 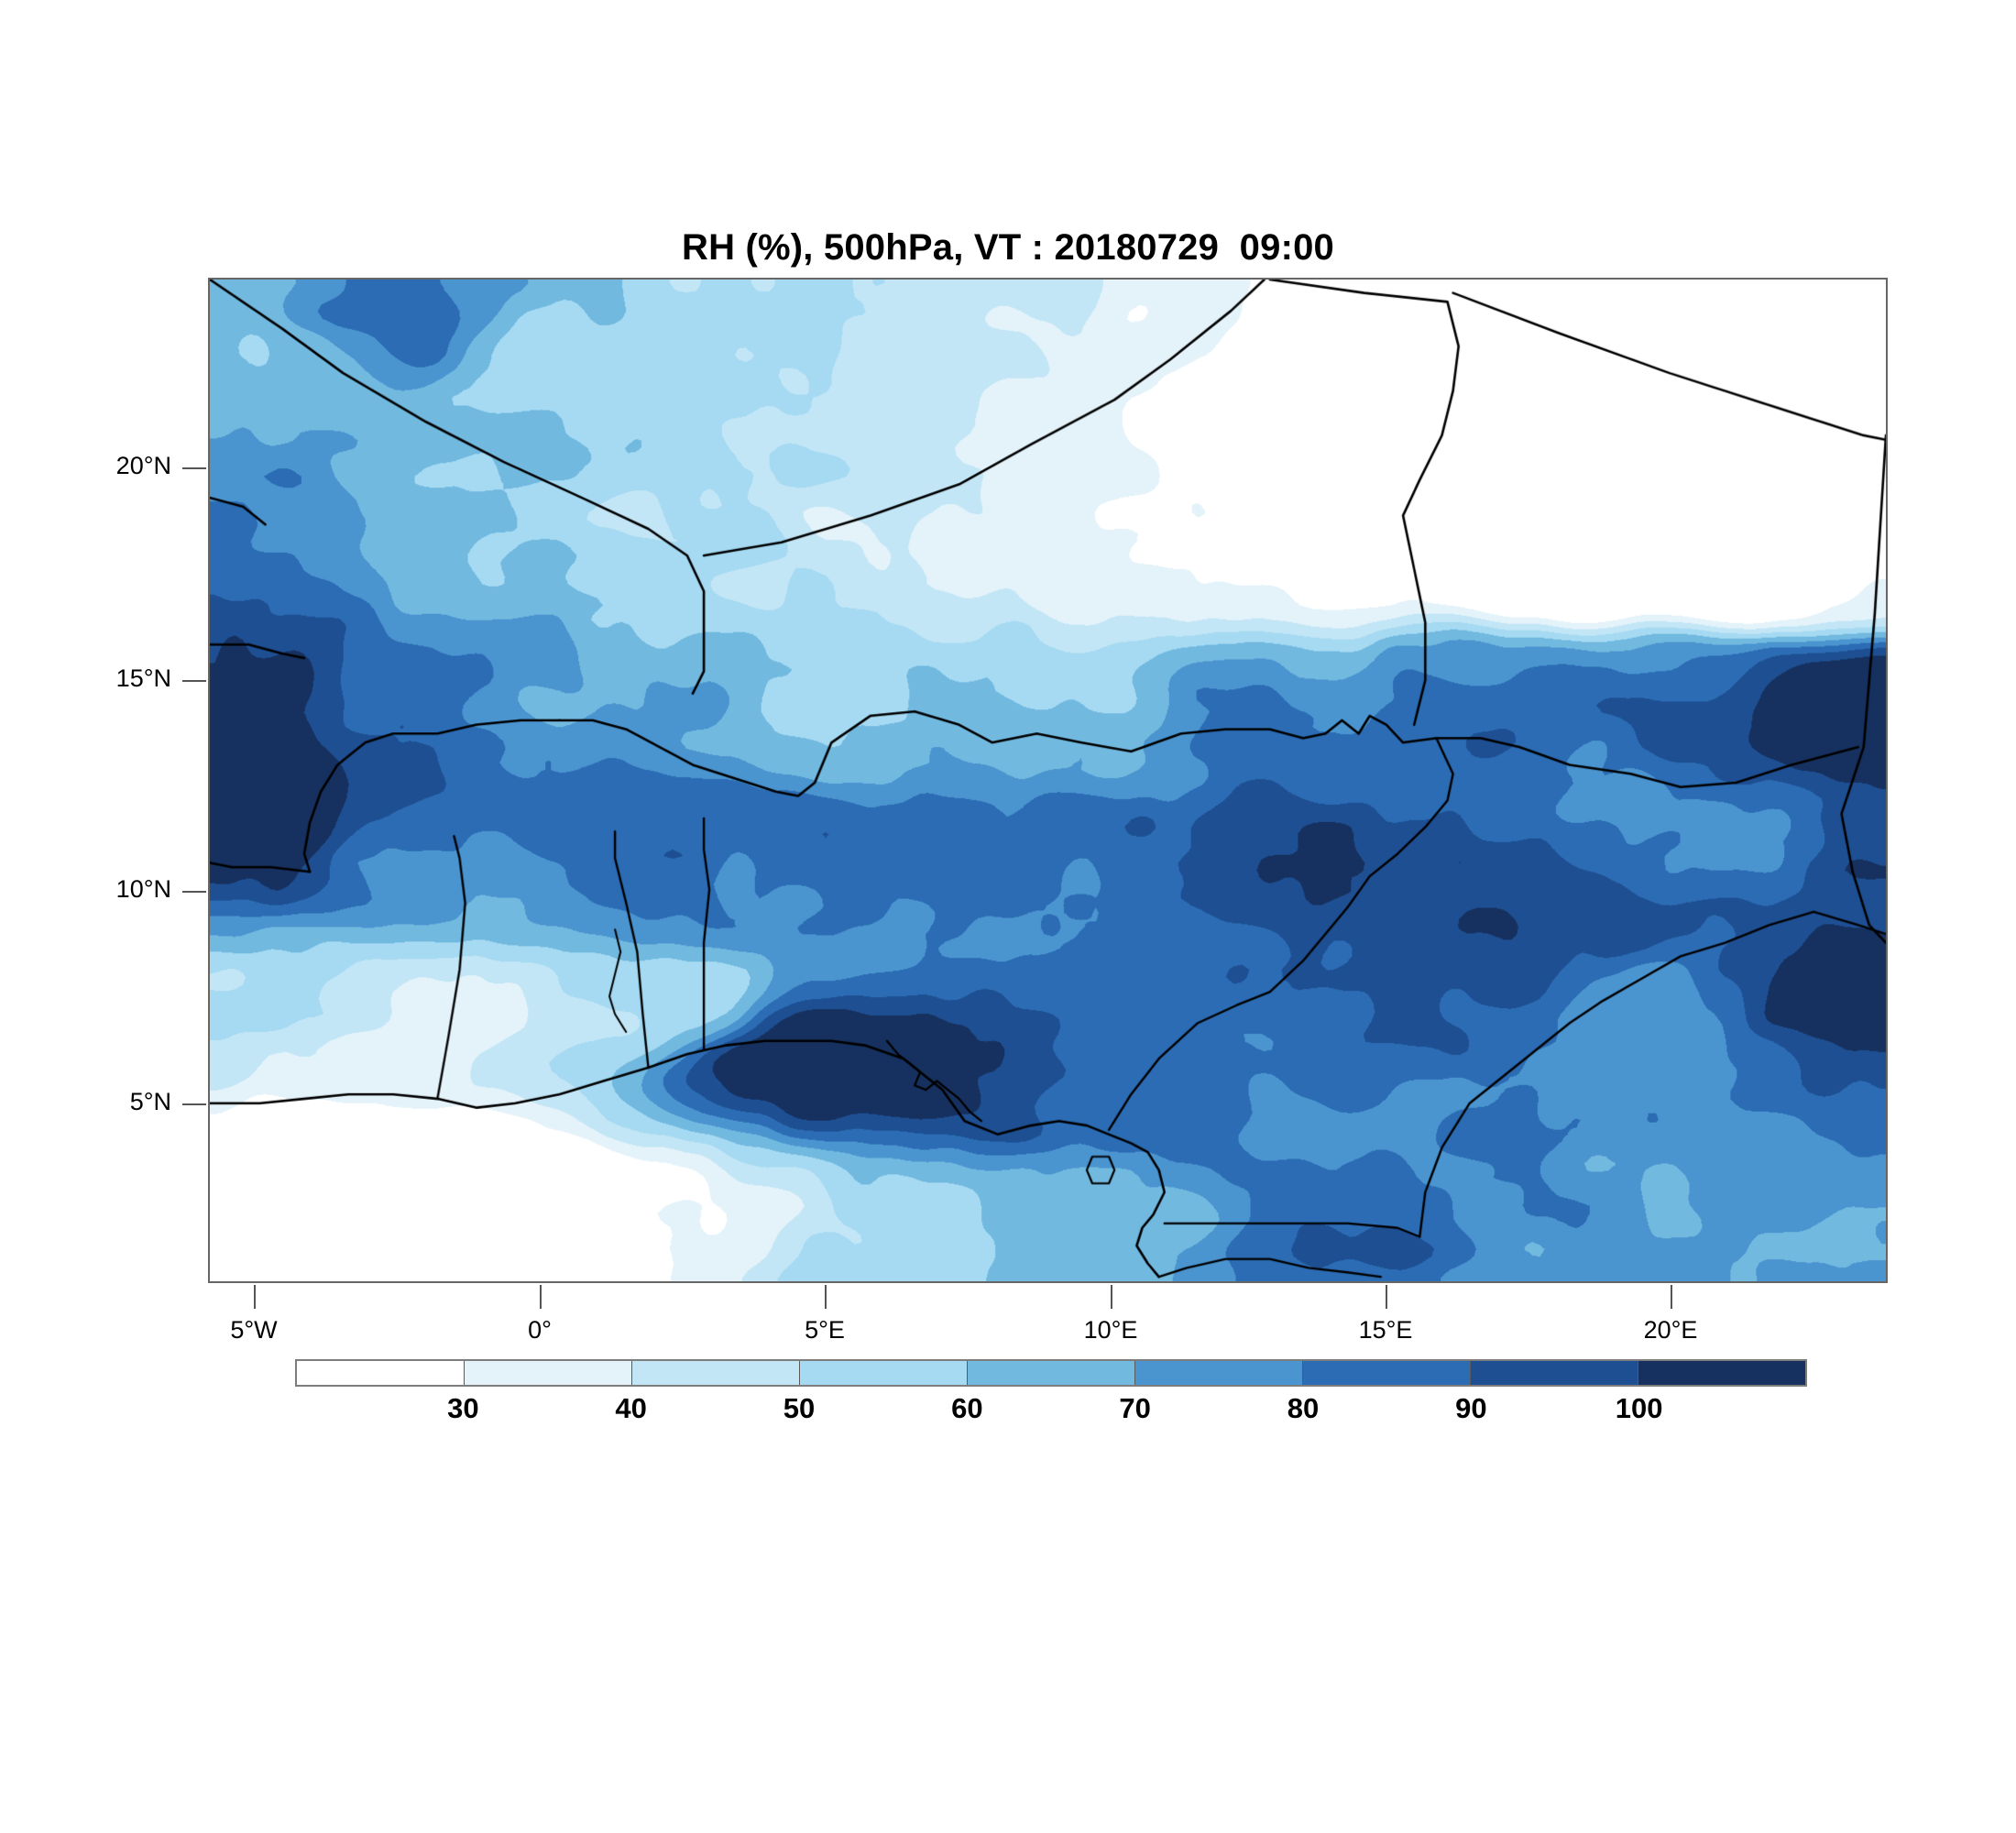 I want to click on ytick-label-1: 15°N, so click(x=143, y=678).